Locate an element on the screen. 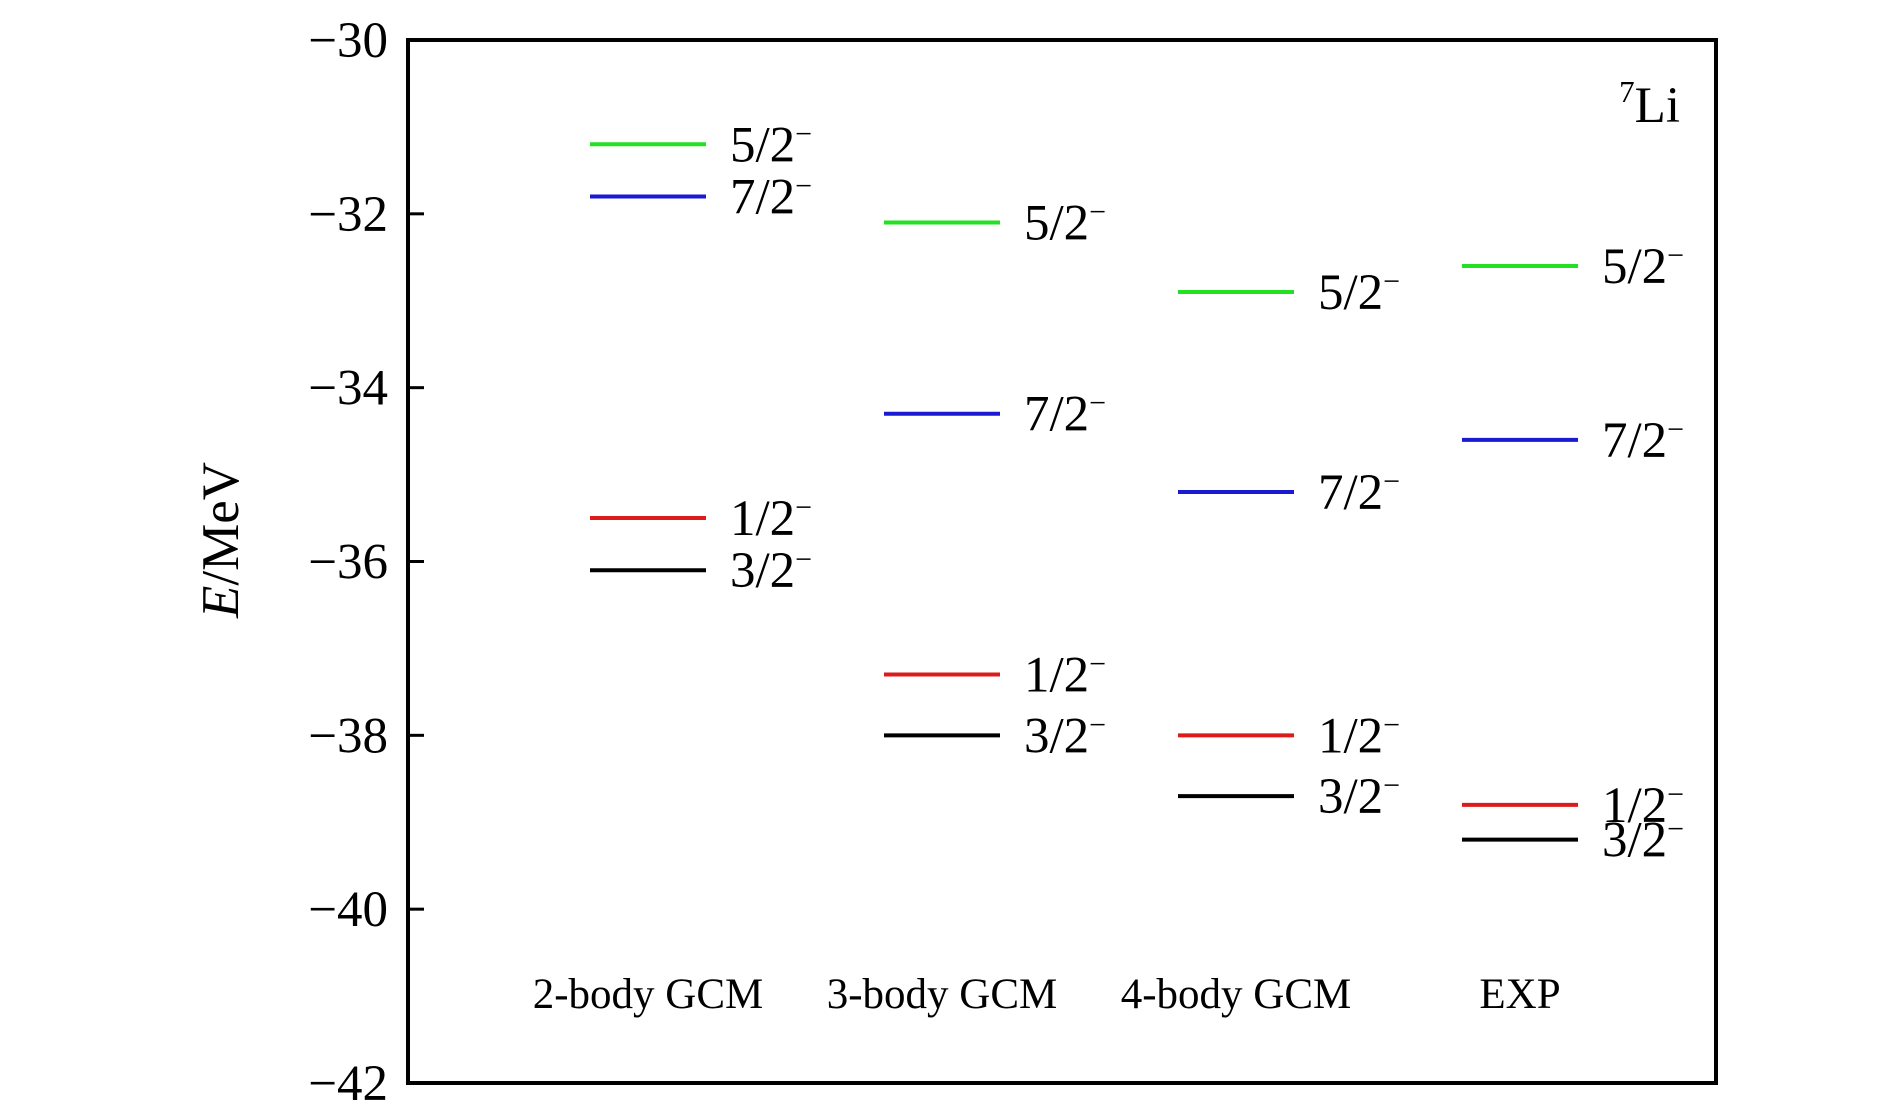 The height and width of the screenshot is (1115, 1890). category-label: EXP is located at coordinates (1519, 994).